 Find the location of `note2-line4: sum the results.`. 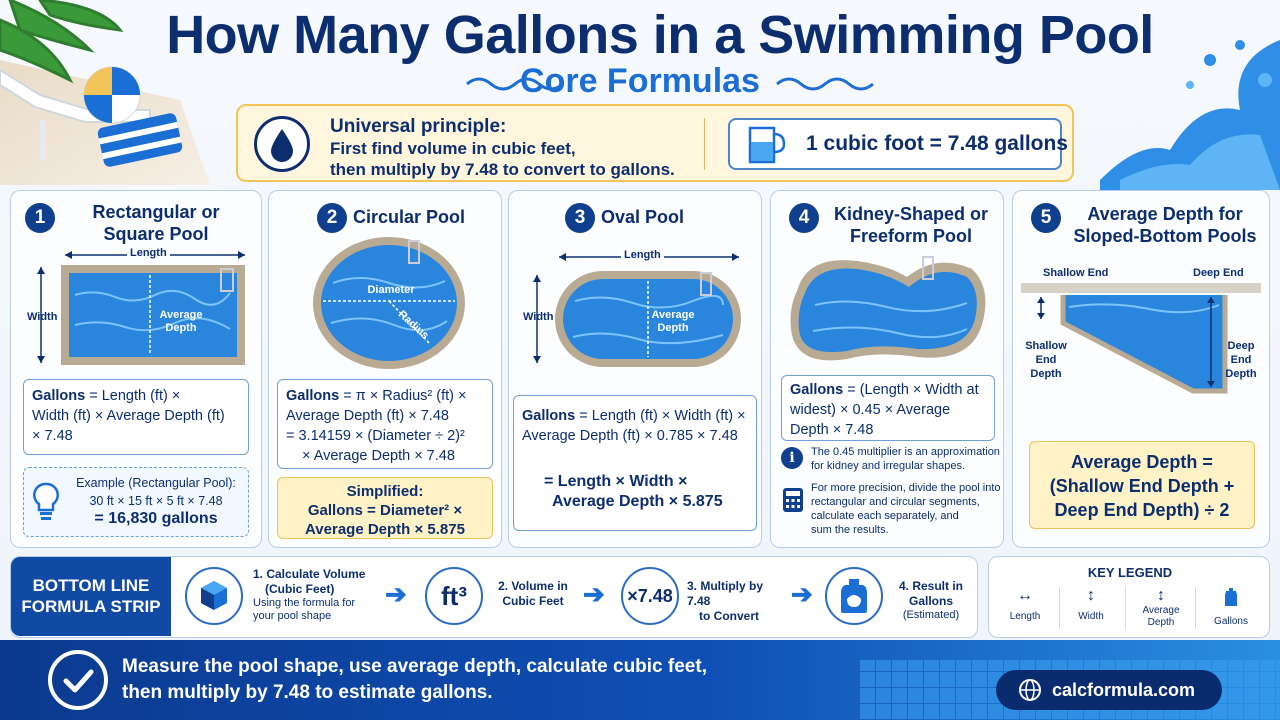

note2-line4: sum the results. is located at coordinates (850, 530).